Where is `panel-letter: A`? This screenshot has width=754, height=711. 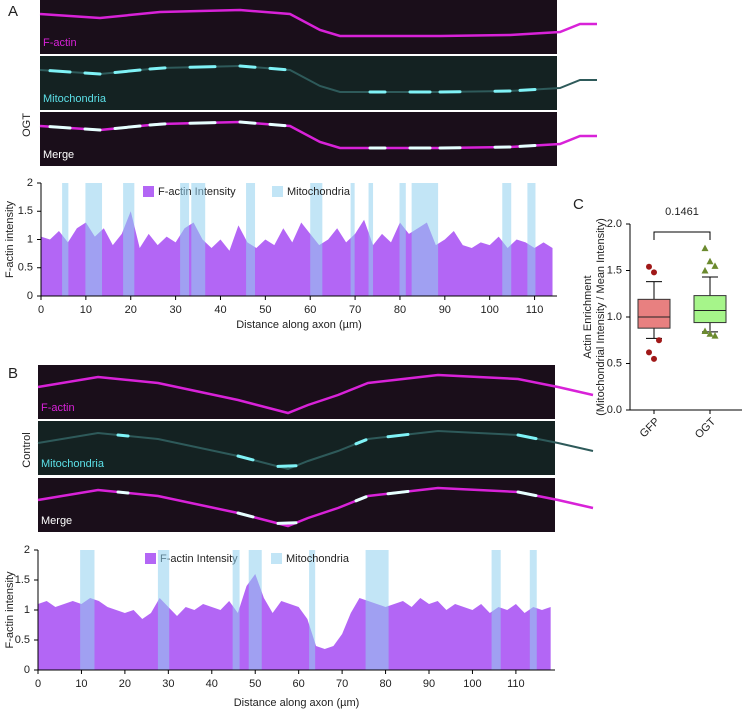
panel-letter: A is located at coordinates (13, 11).